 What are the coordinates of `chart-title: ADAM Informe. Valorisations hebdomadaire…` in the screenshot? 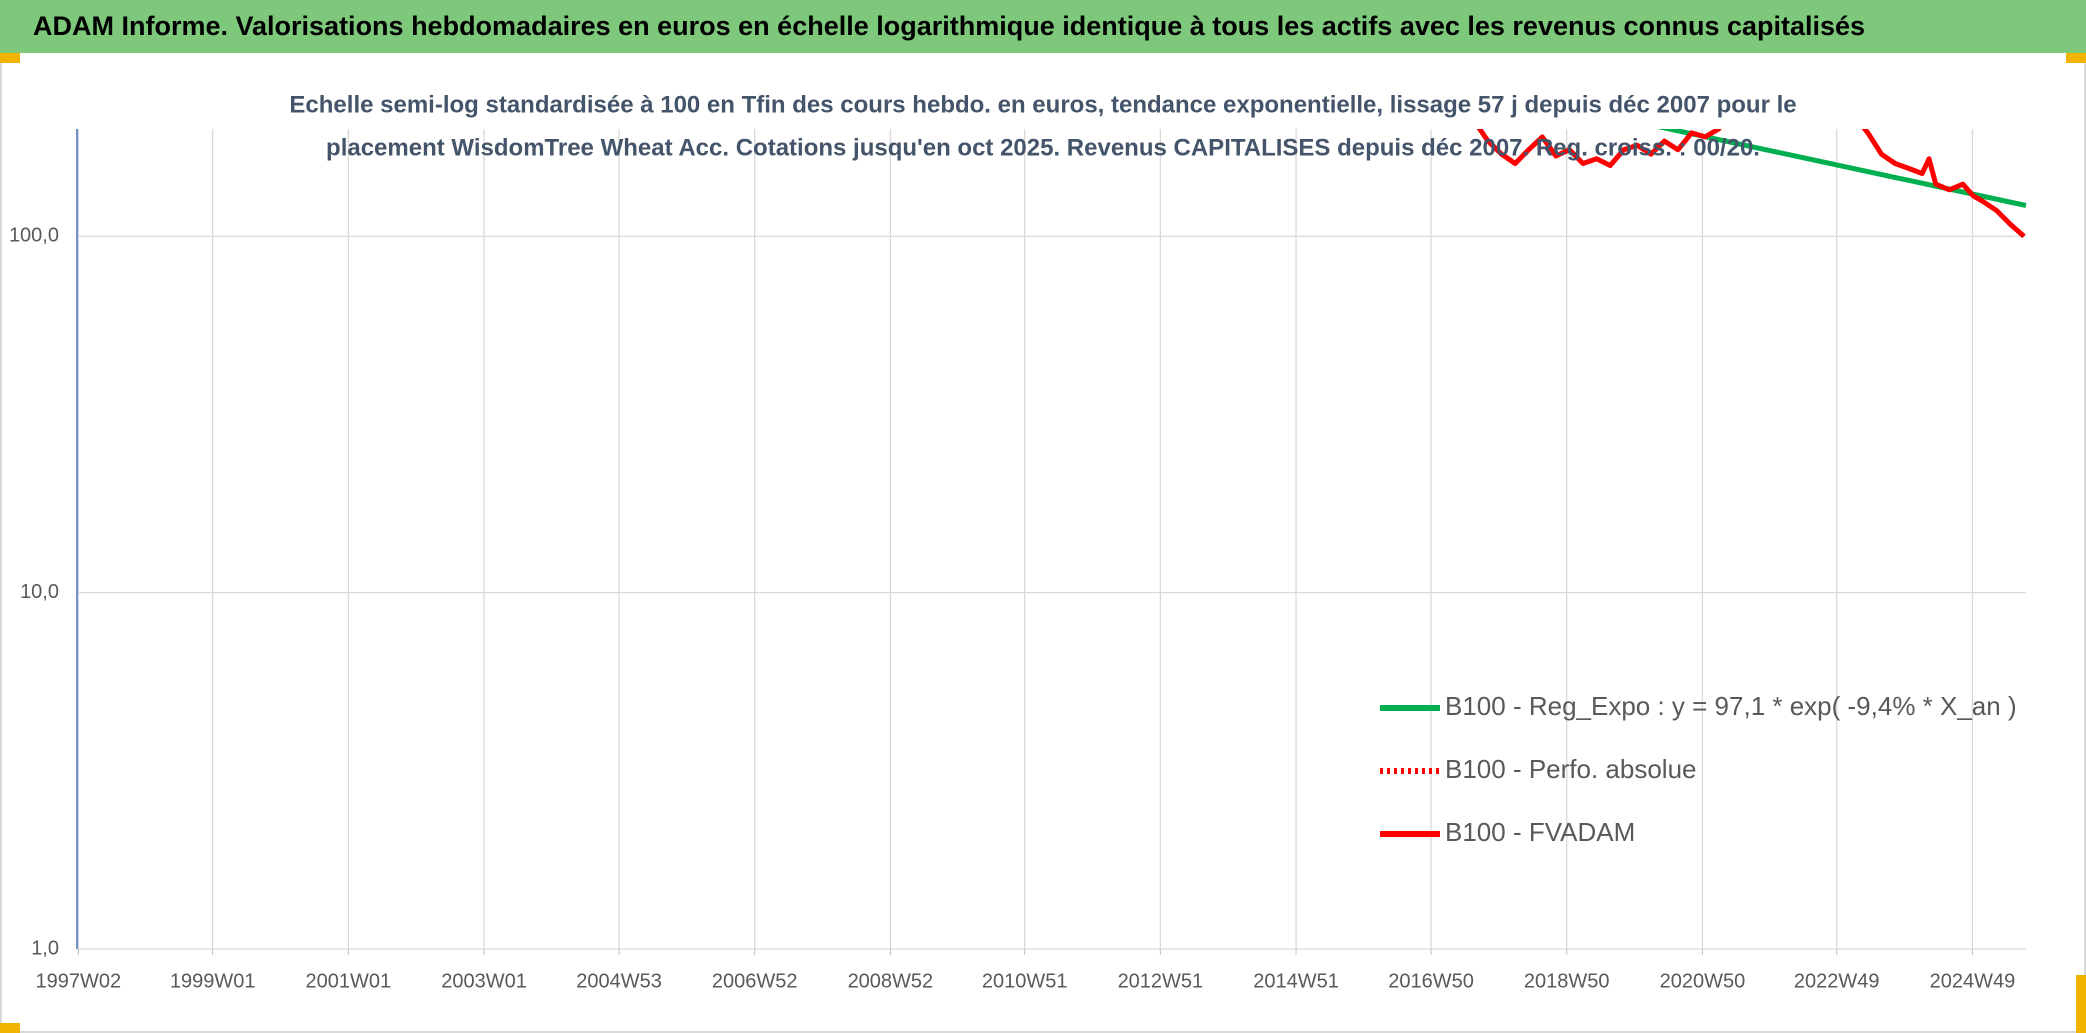 It's located at (949, 26).